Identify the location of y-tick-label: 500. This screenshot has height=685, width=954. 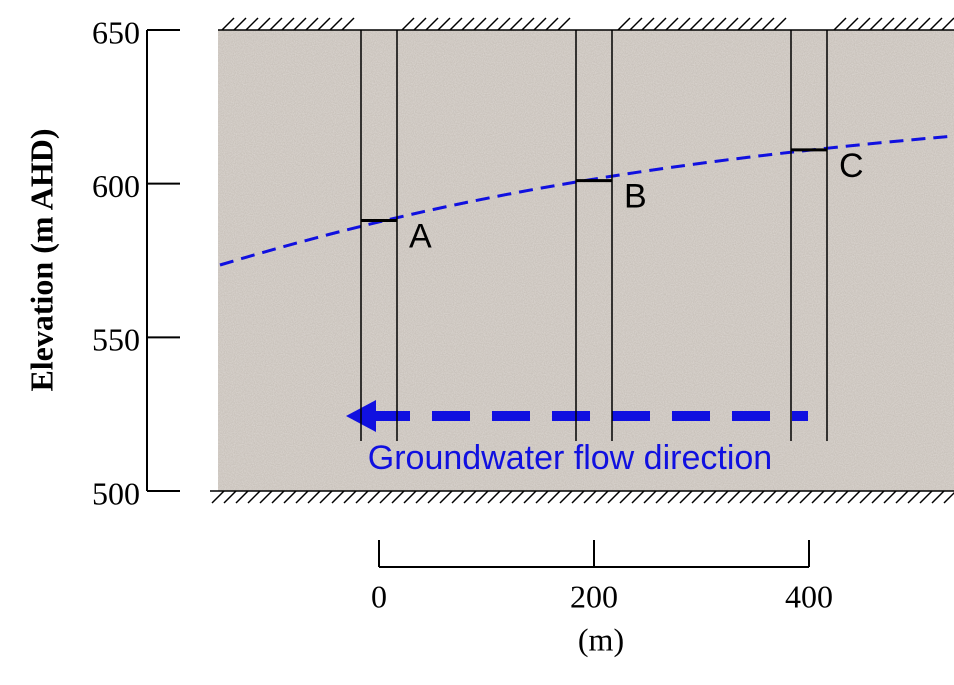
(116, 493).